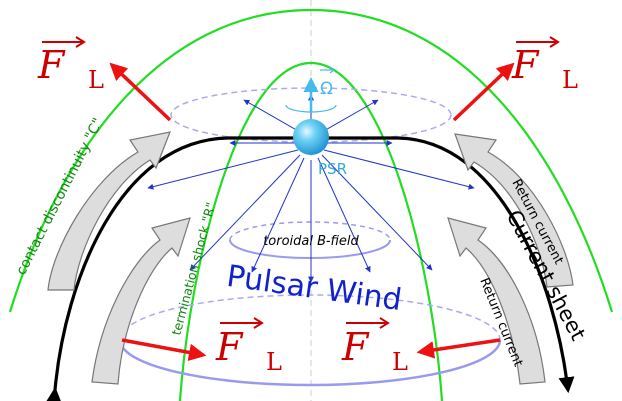  What do you see at coordinates (310, 231) in the screenshot?
I see `toroidal-ring-back` at bounding box center [310, 231].